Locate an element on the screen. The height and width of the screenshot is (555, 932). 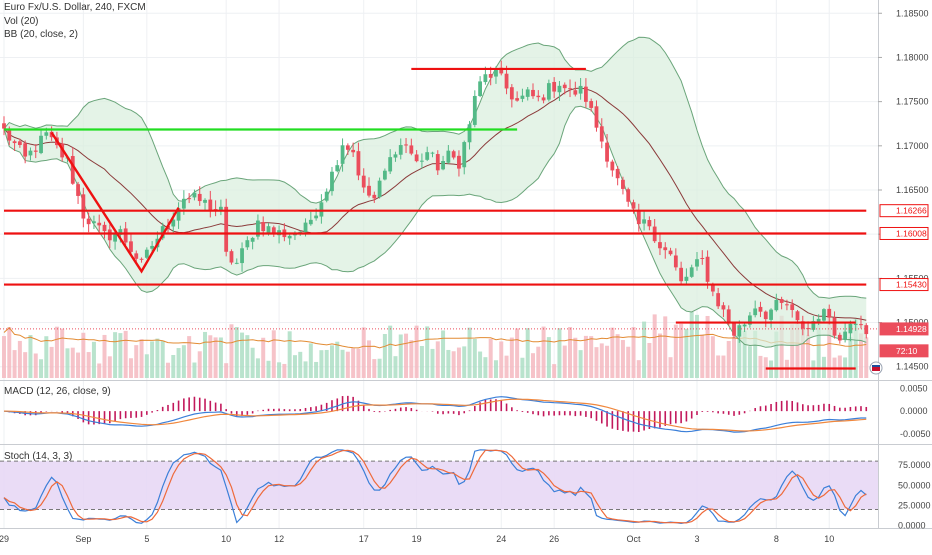
macd-pane is located at coordinates (435, 414).